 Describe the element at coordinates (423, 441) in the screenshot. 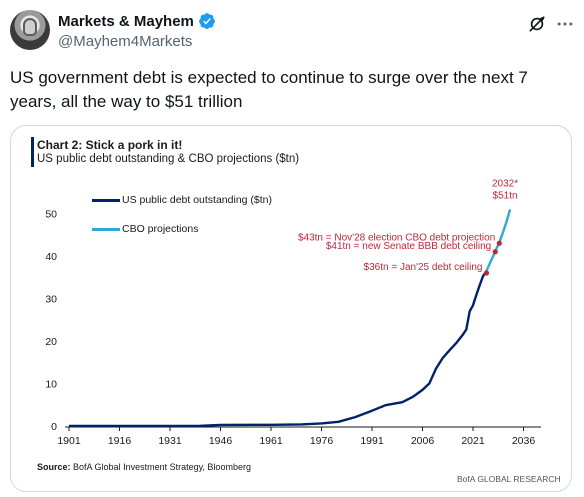

I see `x-tick-label-7: 2006` at that location.